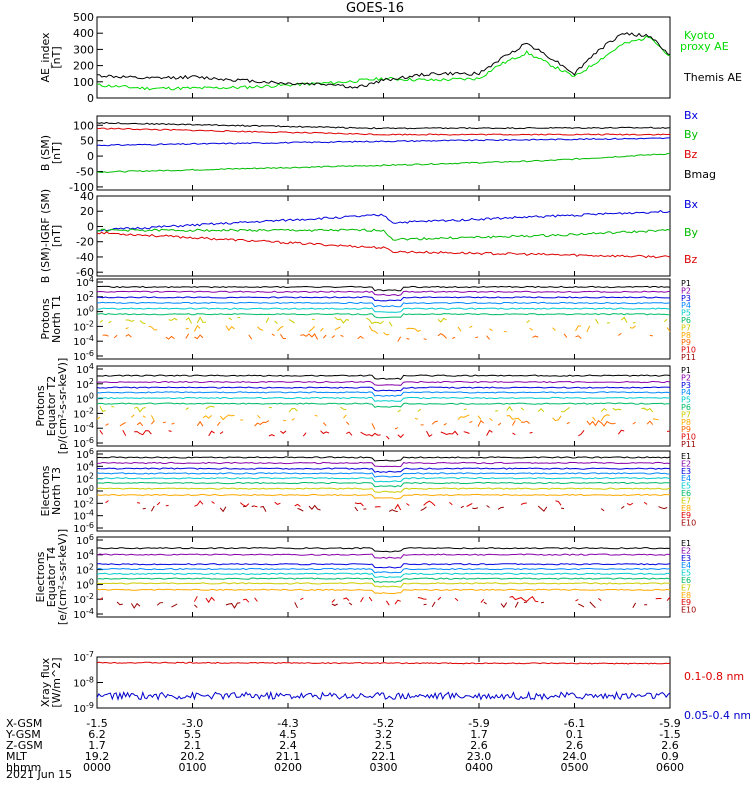 This screenshot has height=800, width=750. I want to click on legend-bmag: Bmag, so click(700, 174).